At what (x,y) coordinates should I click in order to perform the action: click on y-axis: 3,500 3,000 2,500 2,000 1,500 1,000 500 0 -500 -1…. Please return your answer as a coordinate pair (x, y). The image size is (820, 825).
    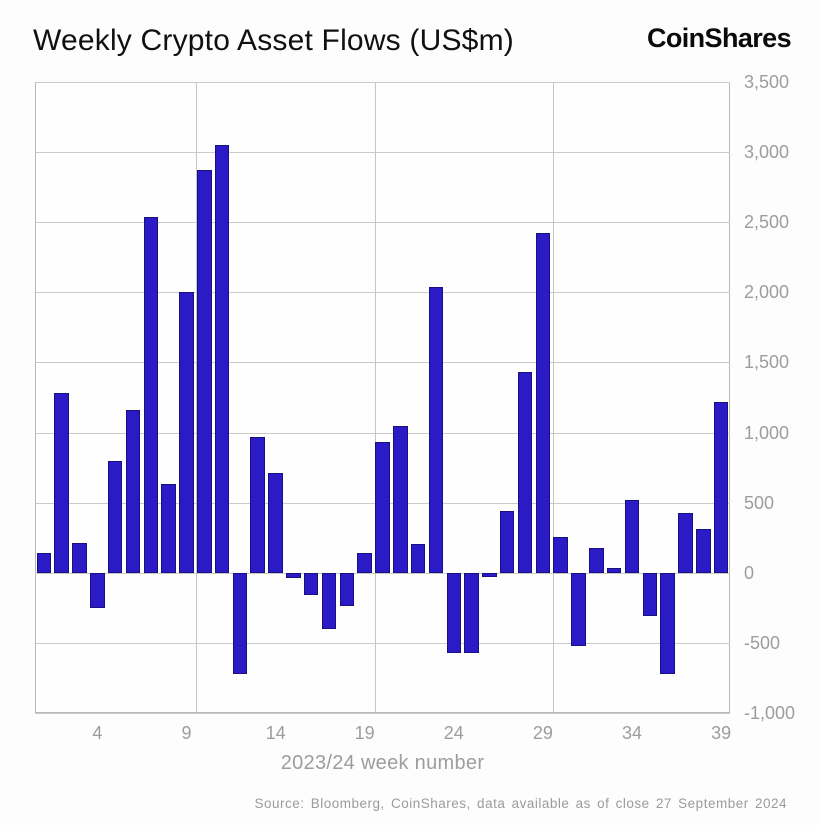
    Looking at the image, I should click on (782, 397).